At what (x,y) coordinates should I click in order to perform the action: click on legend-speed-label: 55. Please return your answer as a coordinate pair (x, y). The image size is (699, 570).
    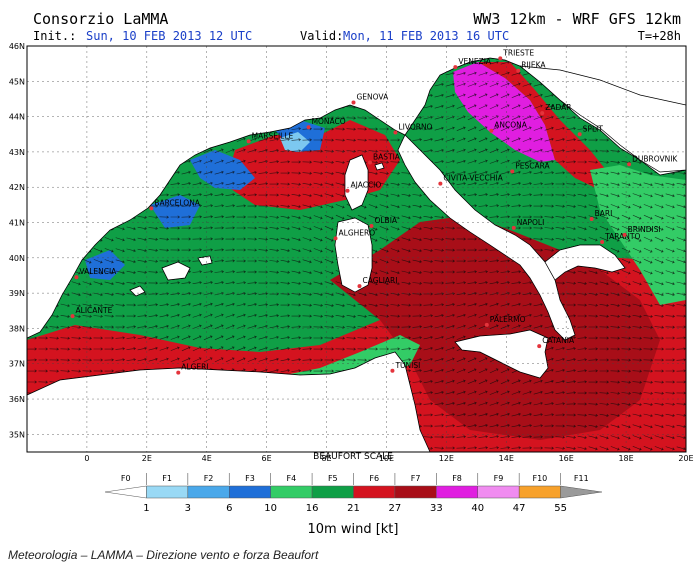
    Looking at the image, I should click on (560, 508).